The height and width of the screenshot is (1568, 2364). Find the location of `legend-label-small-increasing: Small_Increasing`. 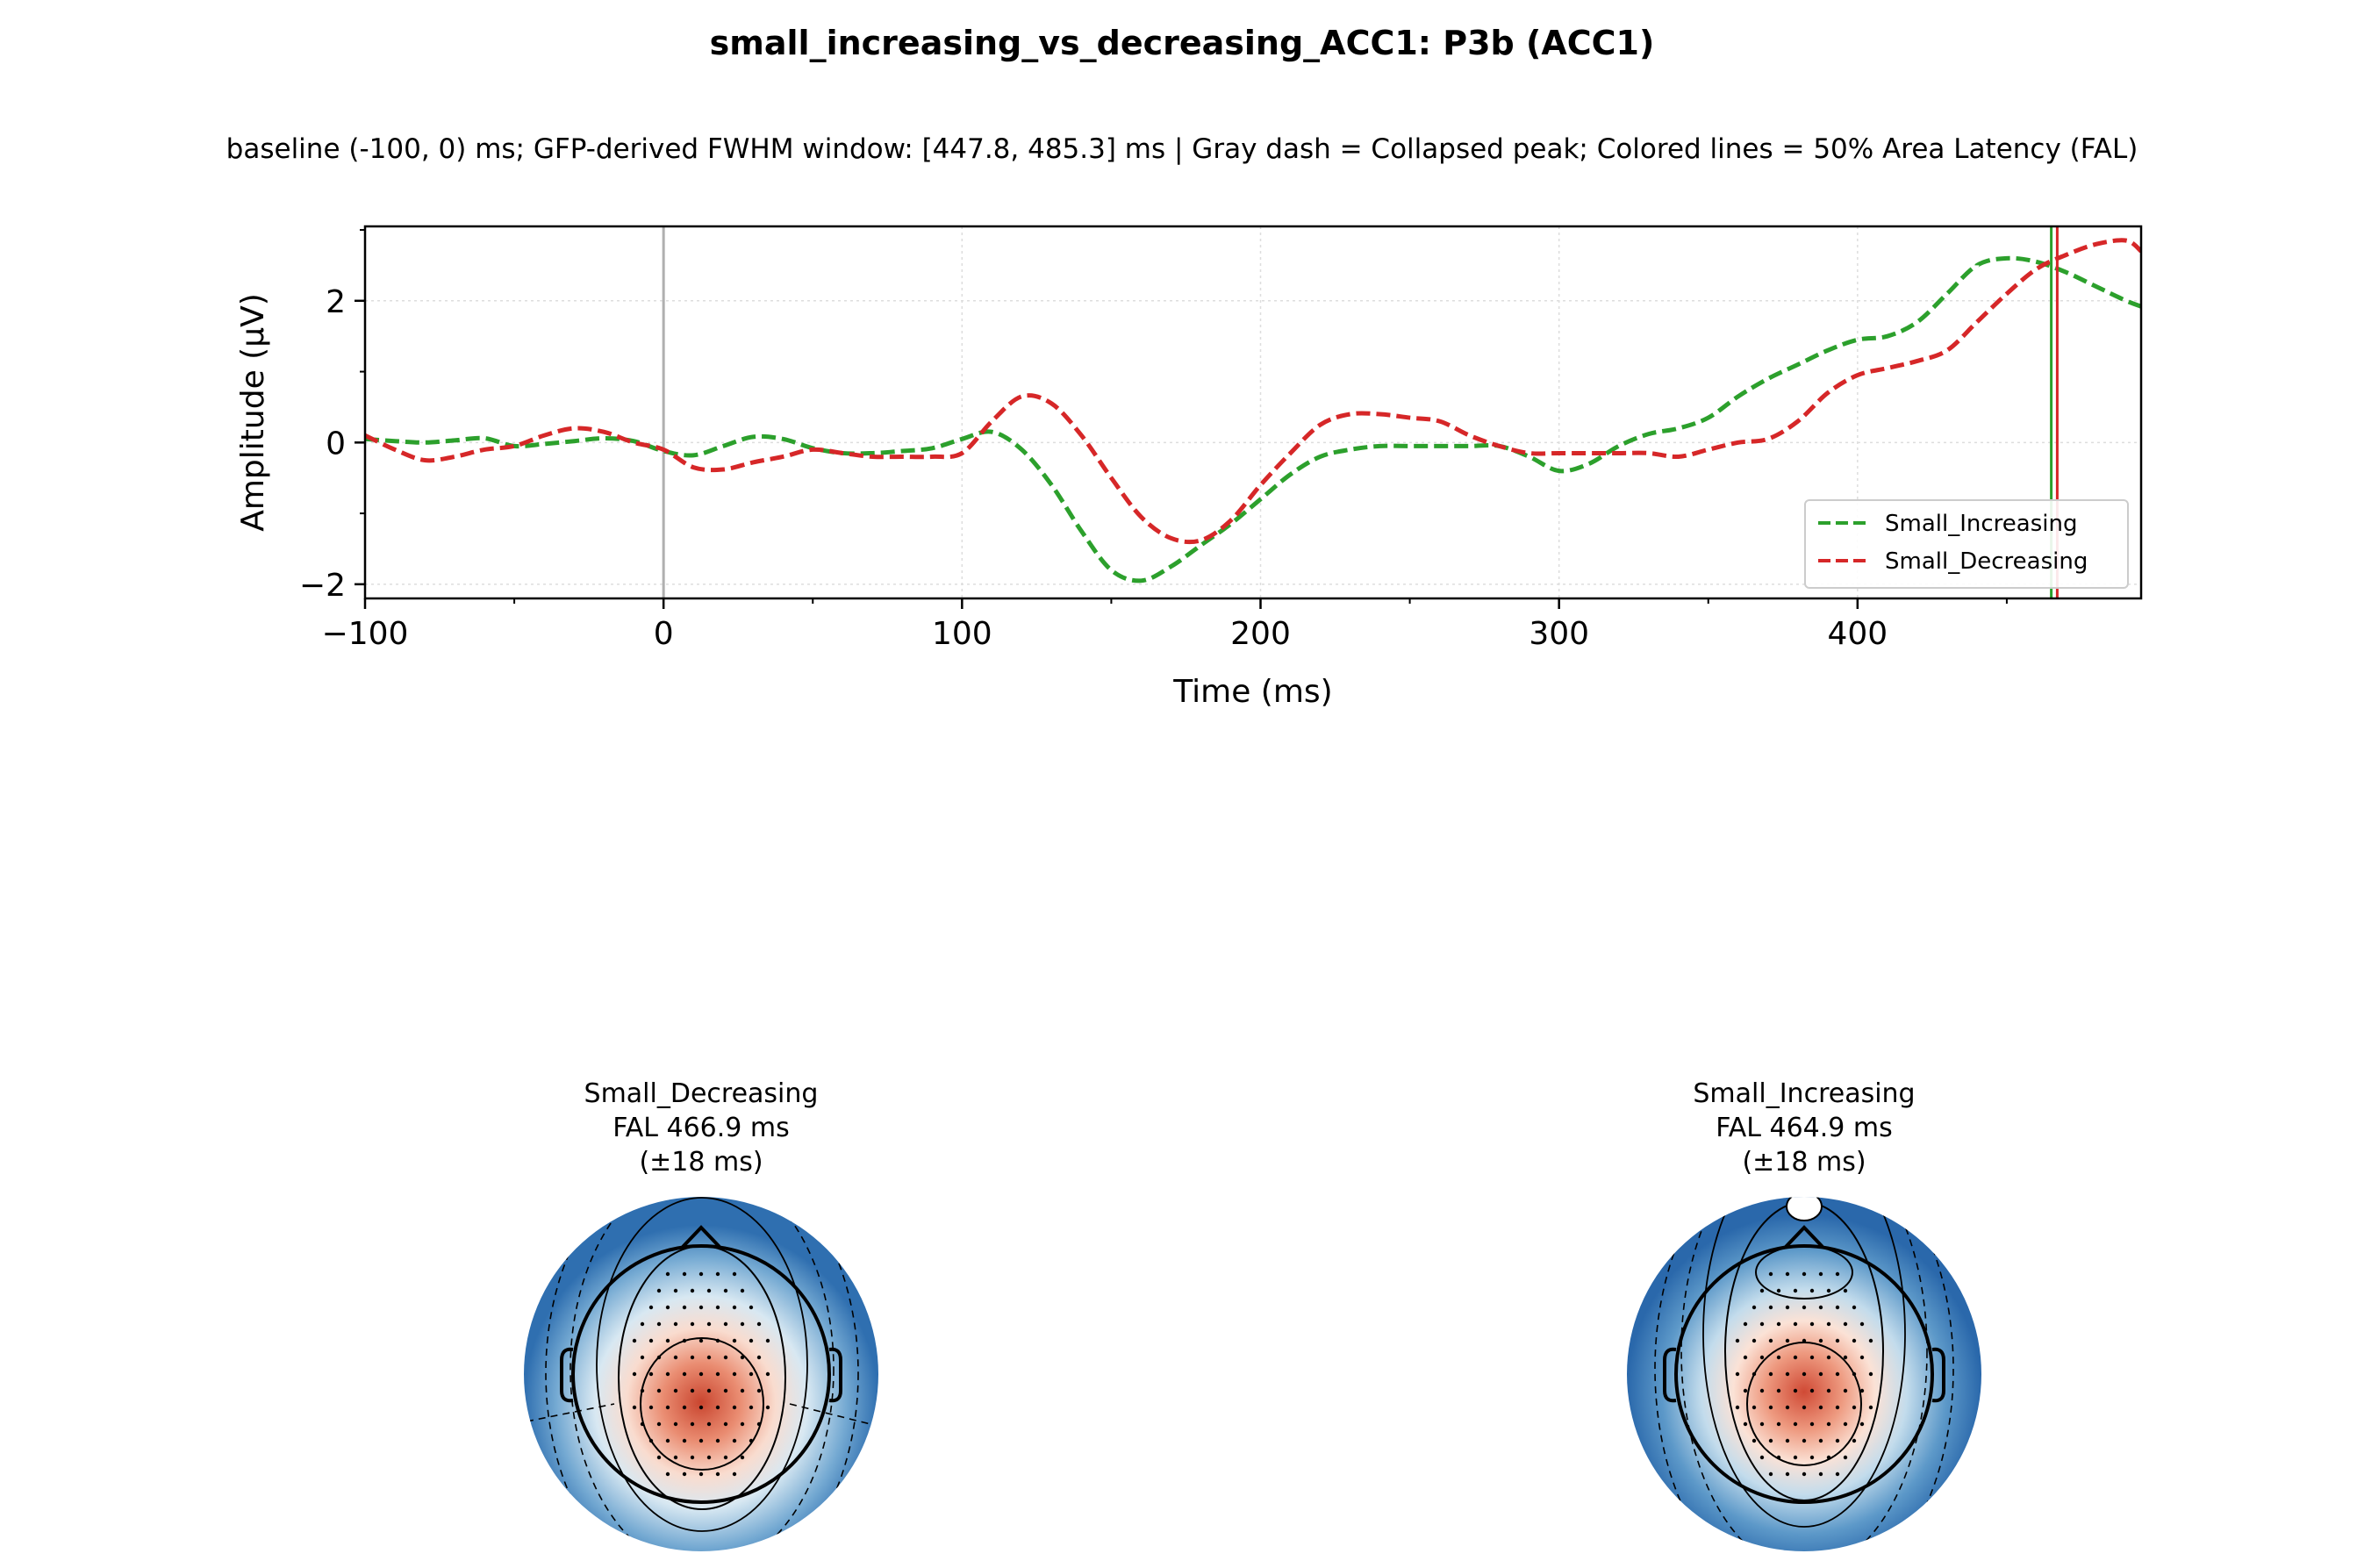

legend-label-small-increasing: Small_Increasing is located at coordinates (1981, 524).